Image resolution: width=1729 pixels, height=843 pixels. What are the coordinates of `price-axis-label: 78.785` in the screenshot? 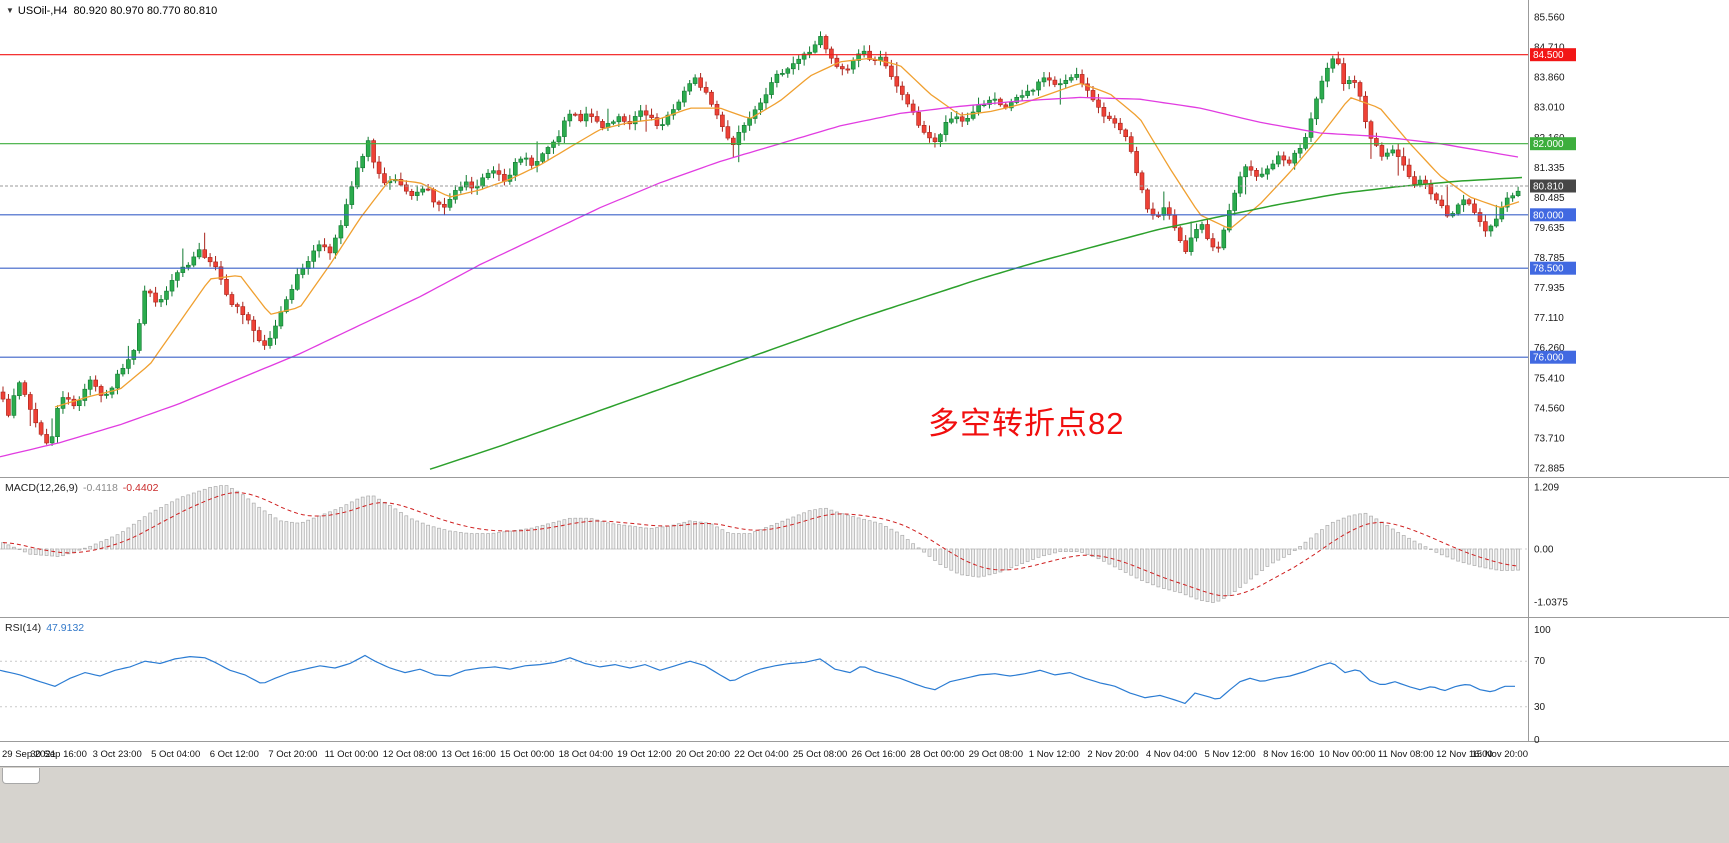 It's located at (1549, 258).